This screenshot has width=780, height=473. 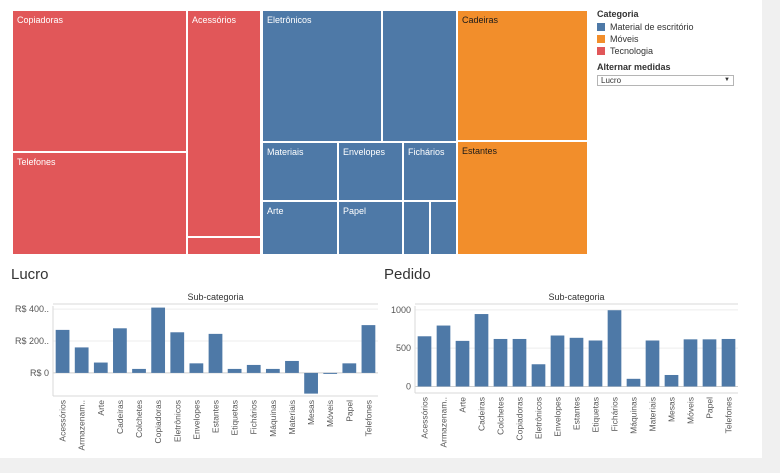 I want to click on tile-label: Fichários, so click(x=426, y=152).